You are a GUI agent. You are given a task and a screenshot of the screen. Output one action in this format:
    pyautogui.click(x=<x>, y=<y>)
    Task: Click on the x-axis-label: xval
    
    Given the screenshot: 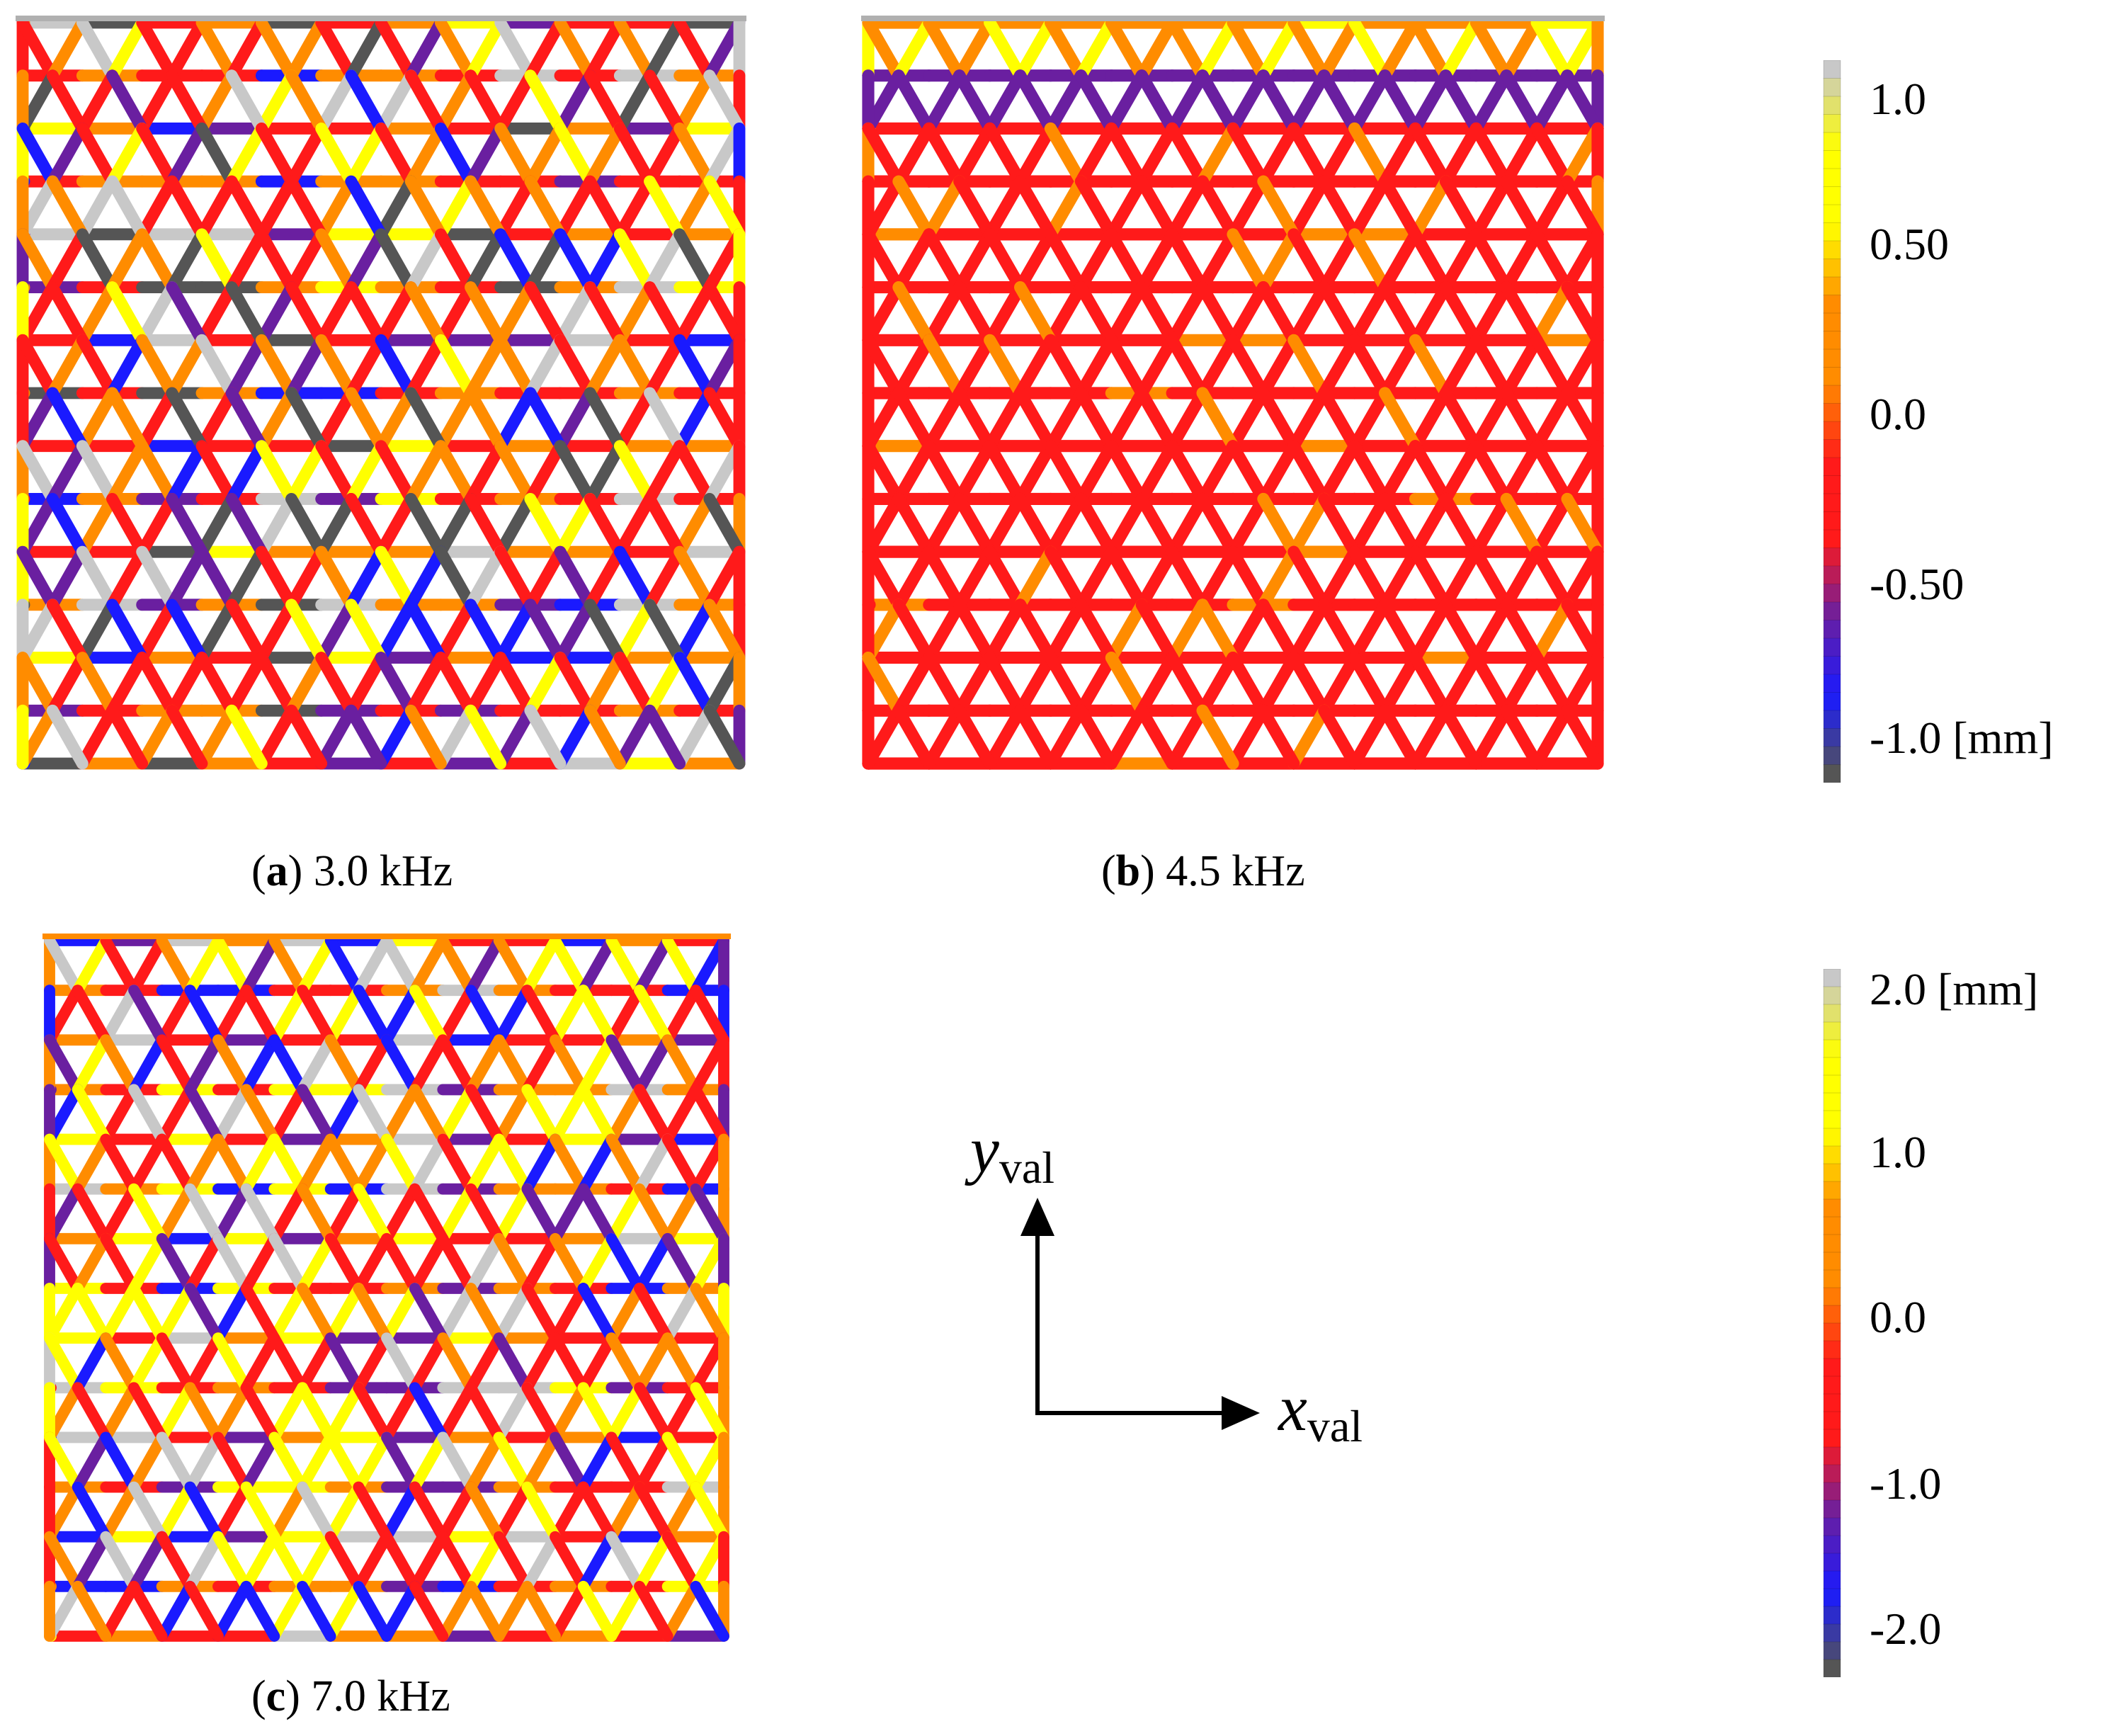 What is the action you would take?
    pyautogui.click(x=1320, y=1411)
    